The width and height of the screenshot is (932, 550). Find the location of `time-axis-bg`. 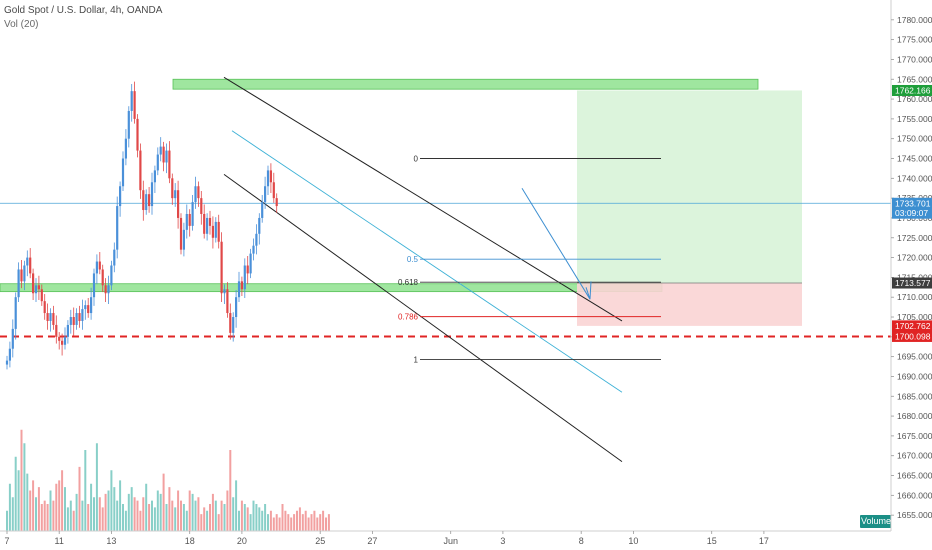

time-axis-bg is located at coordinates (445, 540).